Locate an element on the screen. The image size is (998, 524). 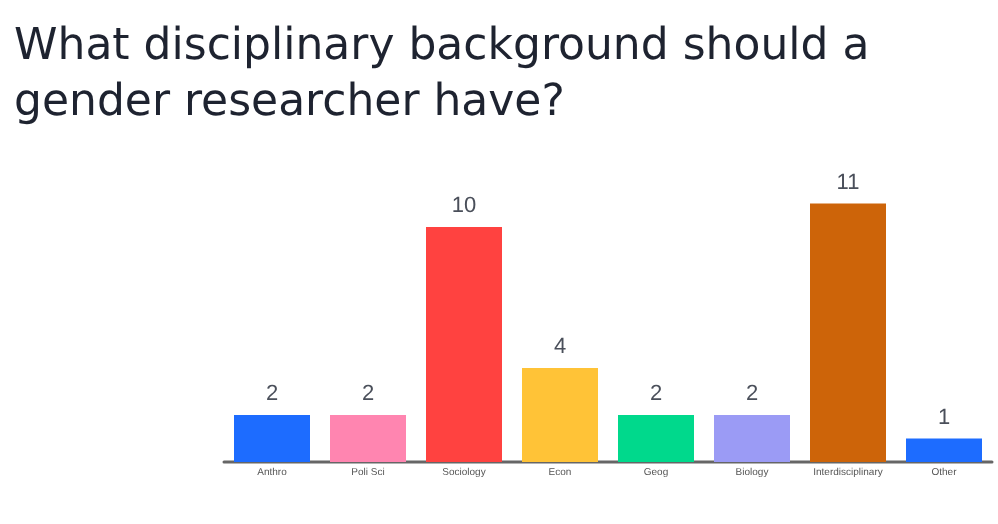
data-label: 11 is located at coordinates (848, 182).